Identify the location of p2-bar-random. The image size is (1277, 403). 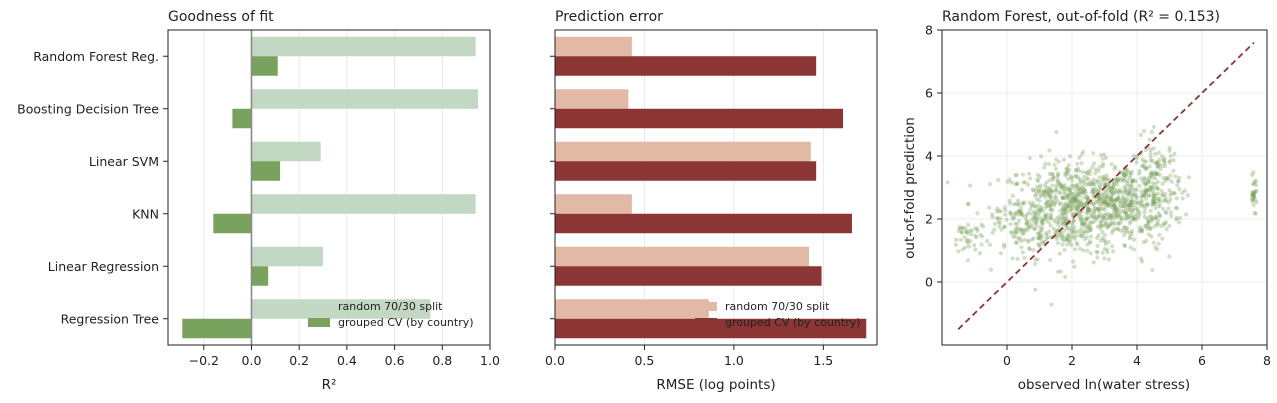
(683, 151).